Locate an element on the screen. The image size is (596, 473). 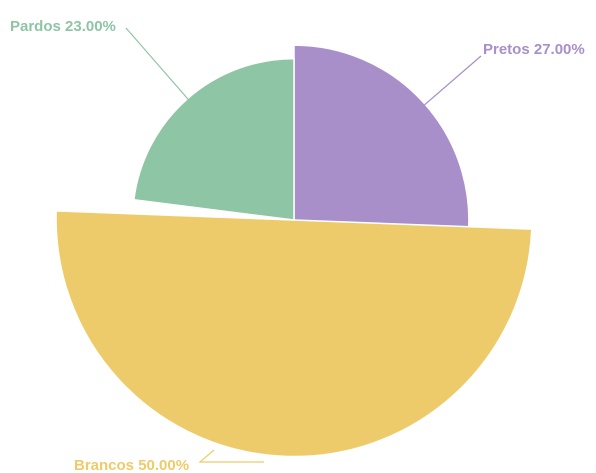
slice-label-pretos: Pretos 27.00% is located at coordinates (534, 49).